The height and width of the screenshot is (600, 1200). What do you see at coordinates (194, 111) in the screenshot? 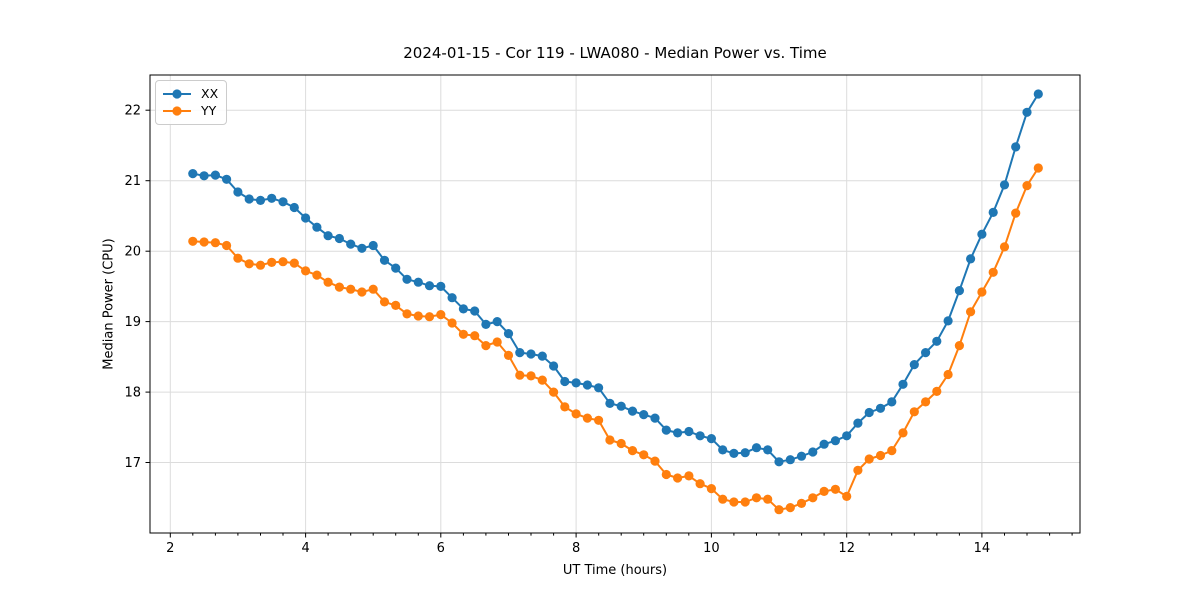
I see `legend-item-yy: YY` at bounding box center [194, 111].